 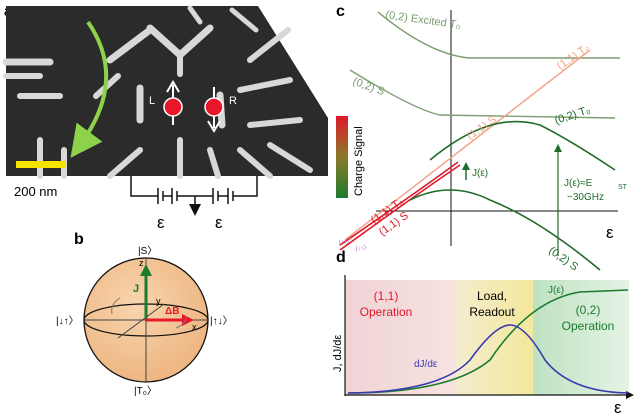 What do you see at coordinates (89, 89) in the screenshot?
I see `rotation-arrow` at bounding box center [89, 89].